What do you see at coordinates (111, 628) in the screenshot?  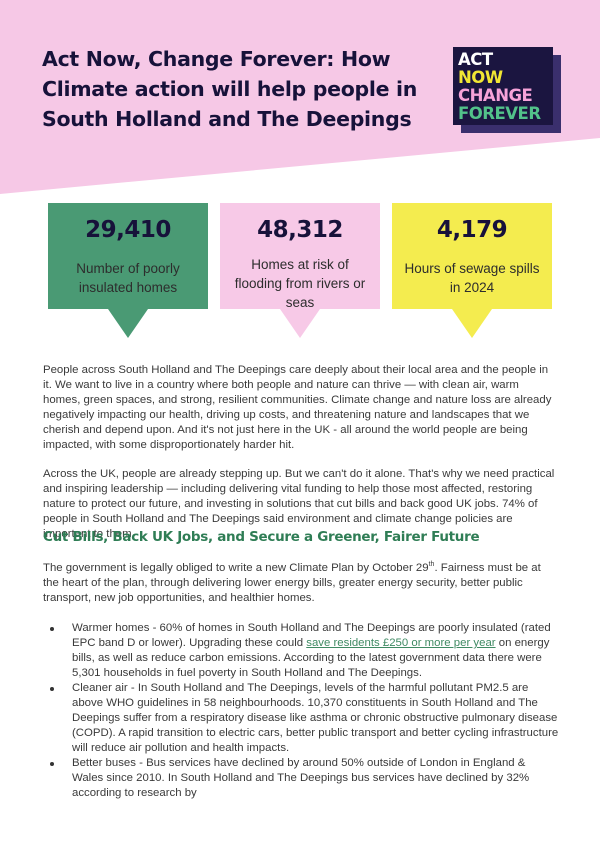 I see `bullet-term: Warmer homes` at bounding box center [111, 628].